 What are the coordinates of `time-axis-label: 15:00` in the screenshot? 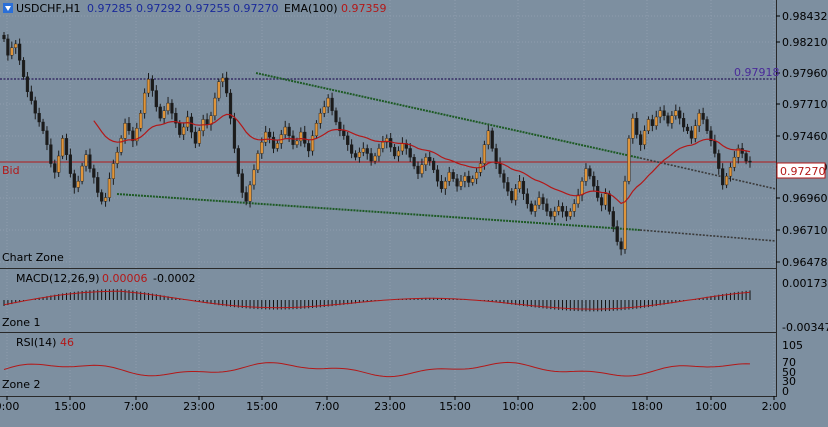 It's located at (70, 406).